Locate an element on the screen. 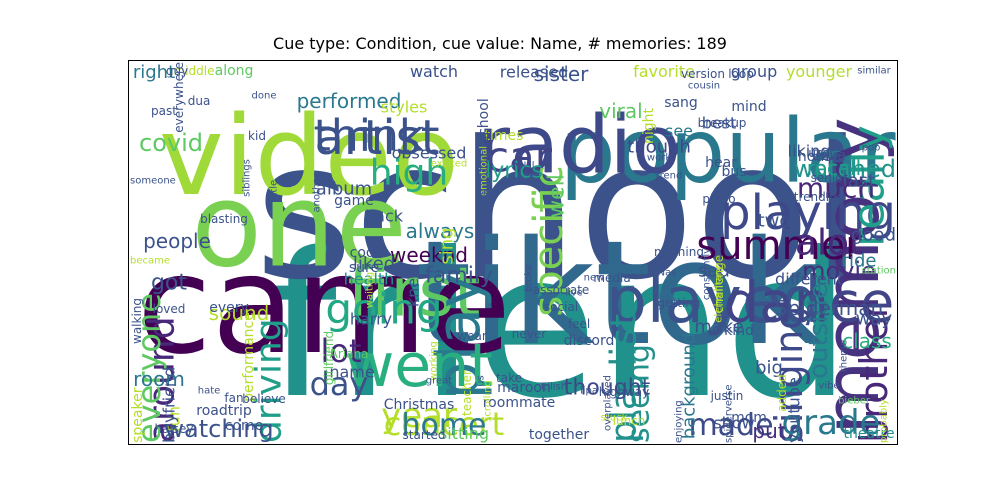  word-cloud-word: big is located at coordinates (769, 368).